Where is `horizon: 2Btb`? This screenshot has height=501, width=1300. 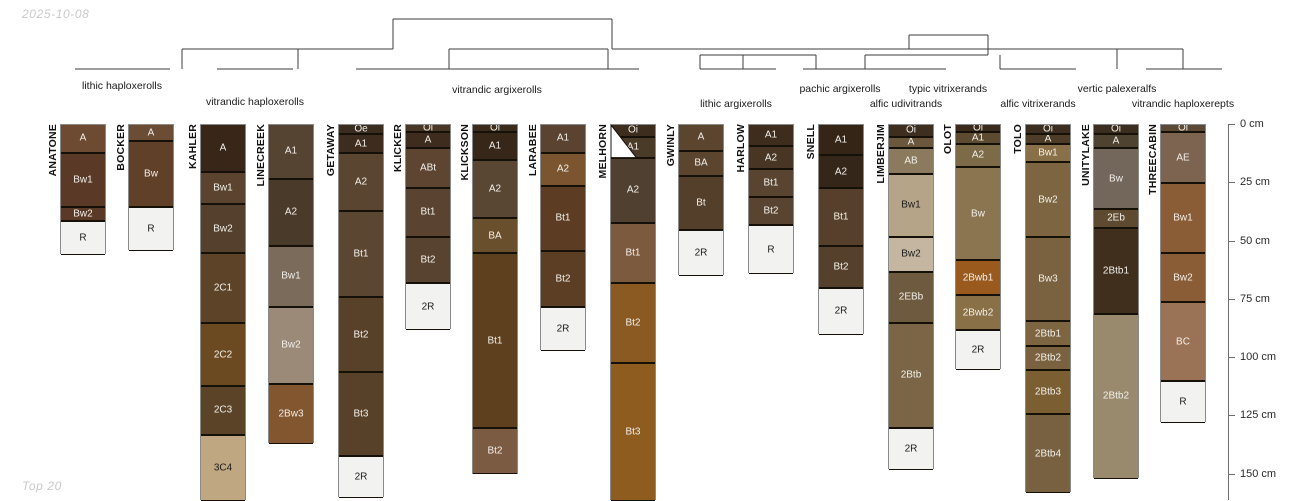
horizon: 2Btb is located at coordinates (911, 375).